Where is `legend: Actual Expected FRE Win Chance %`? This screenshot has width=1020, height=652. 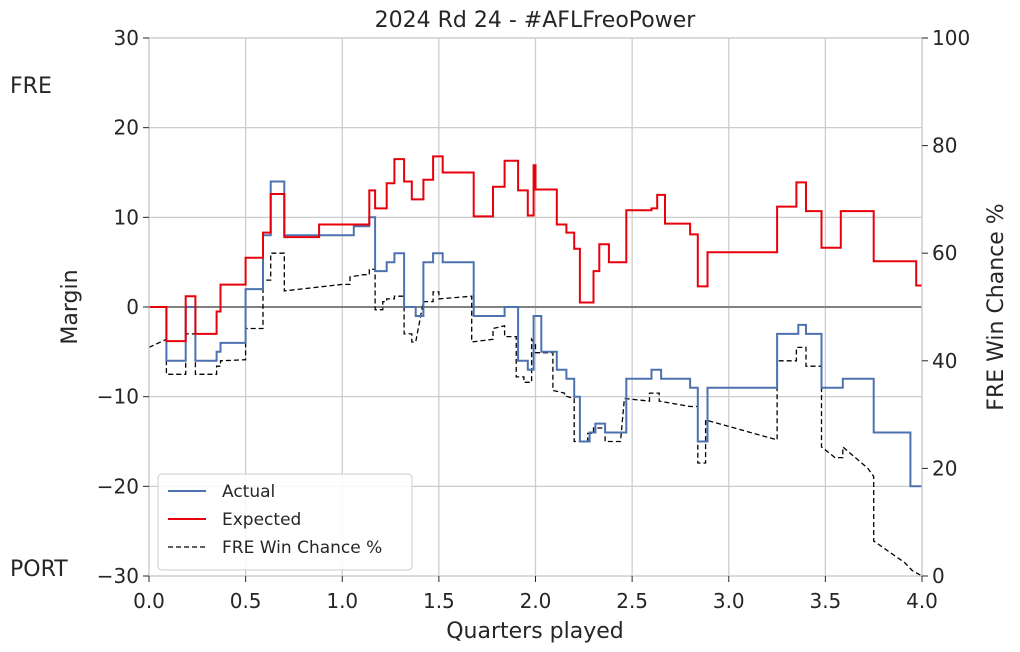 legend: Actual Expected FRE Win Chance % is located at coordinates (285, 522).